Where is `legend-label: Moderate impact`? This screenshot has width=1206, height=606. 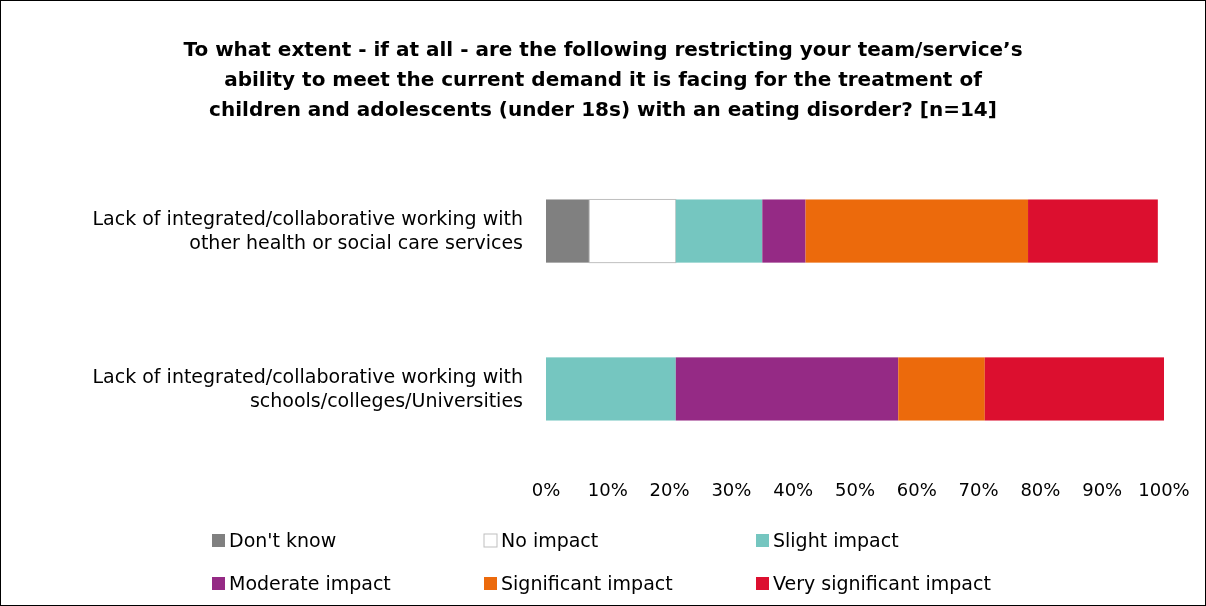
legend-label: Moderate impact is located at coordinates (310, 582).